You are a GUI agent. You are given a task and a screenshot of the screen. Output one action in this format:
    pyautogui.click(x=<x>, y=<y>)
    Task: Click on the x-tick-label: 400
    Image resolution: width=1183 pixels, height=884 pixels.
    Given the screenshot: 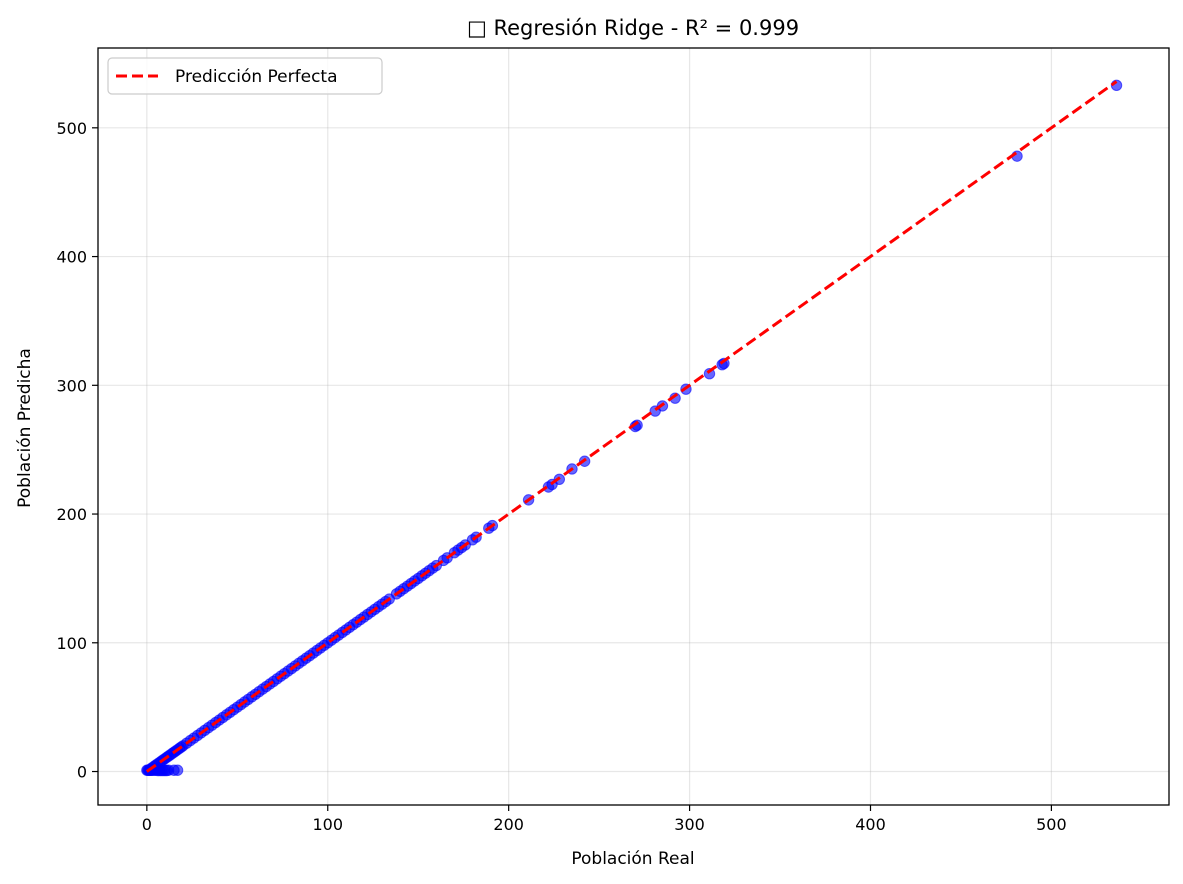 What is the action you would take?
    pyautogui.click(x=870, y=824)
    